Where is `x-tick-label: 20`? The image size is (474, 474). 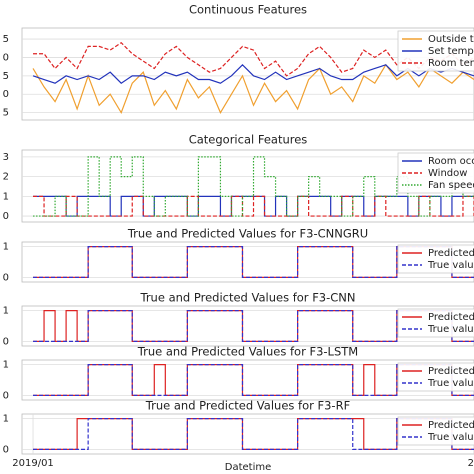
x-tick-label: 20 is located at coordinates (471, 463).